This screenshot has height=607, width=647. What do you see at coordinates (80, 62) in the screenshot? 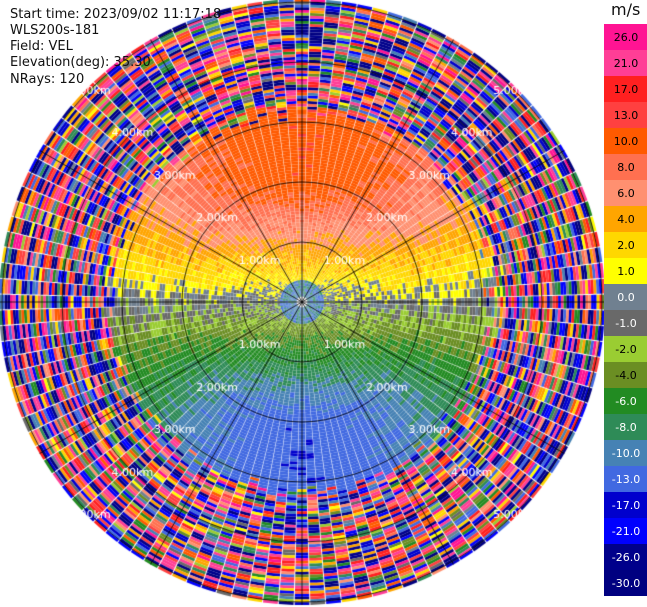
I see `elevation-label: Elevation(deg): 35.30` at bounding box center [80, 62].